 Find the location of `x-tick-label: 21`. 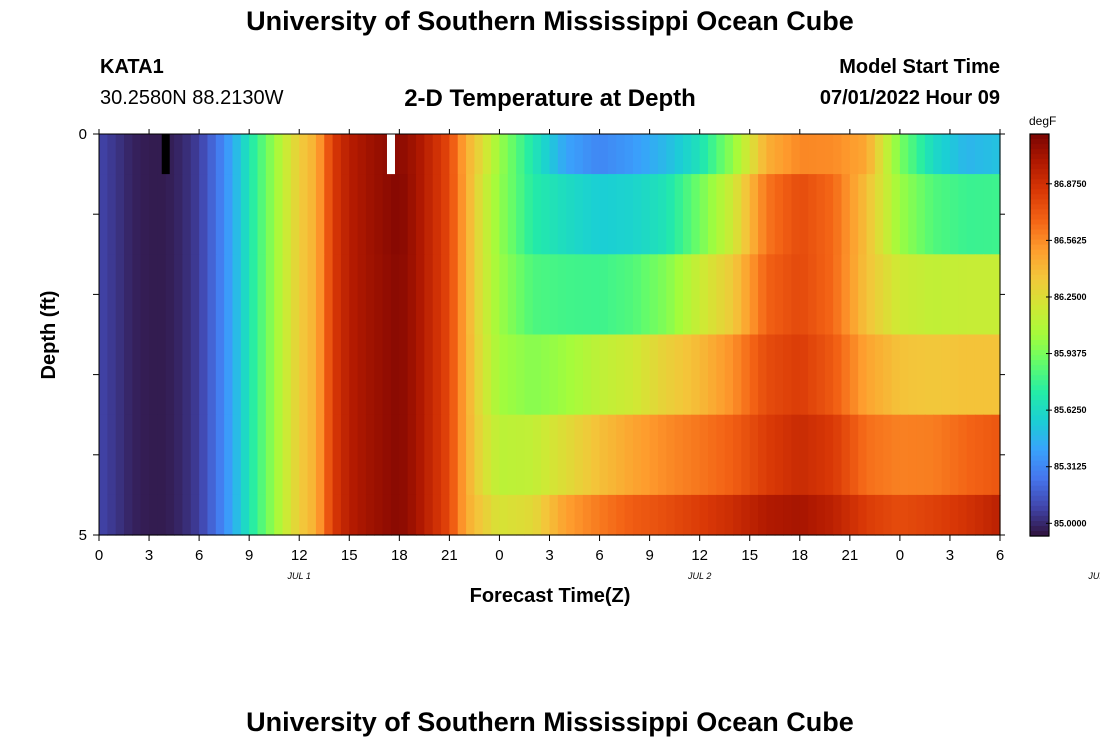

x-tick-label: 21 is located at coordinates (849, 555).